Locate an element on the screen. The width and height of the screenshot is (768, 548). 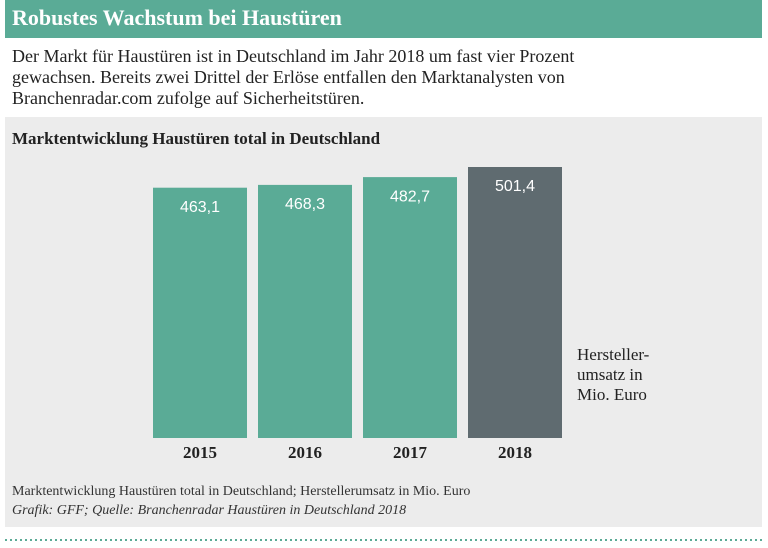
value-label: 482,7 is located at coordinates (410, 196).